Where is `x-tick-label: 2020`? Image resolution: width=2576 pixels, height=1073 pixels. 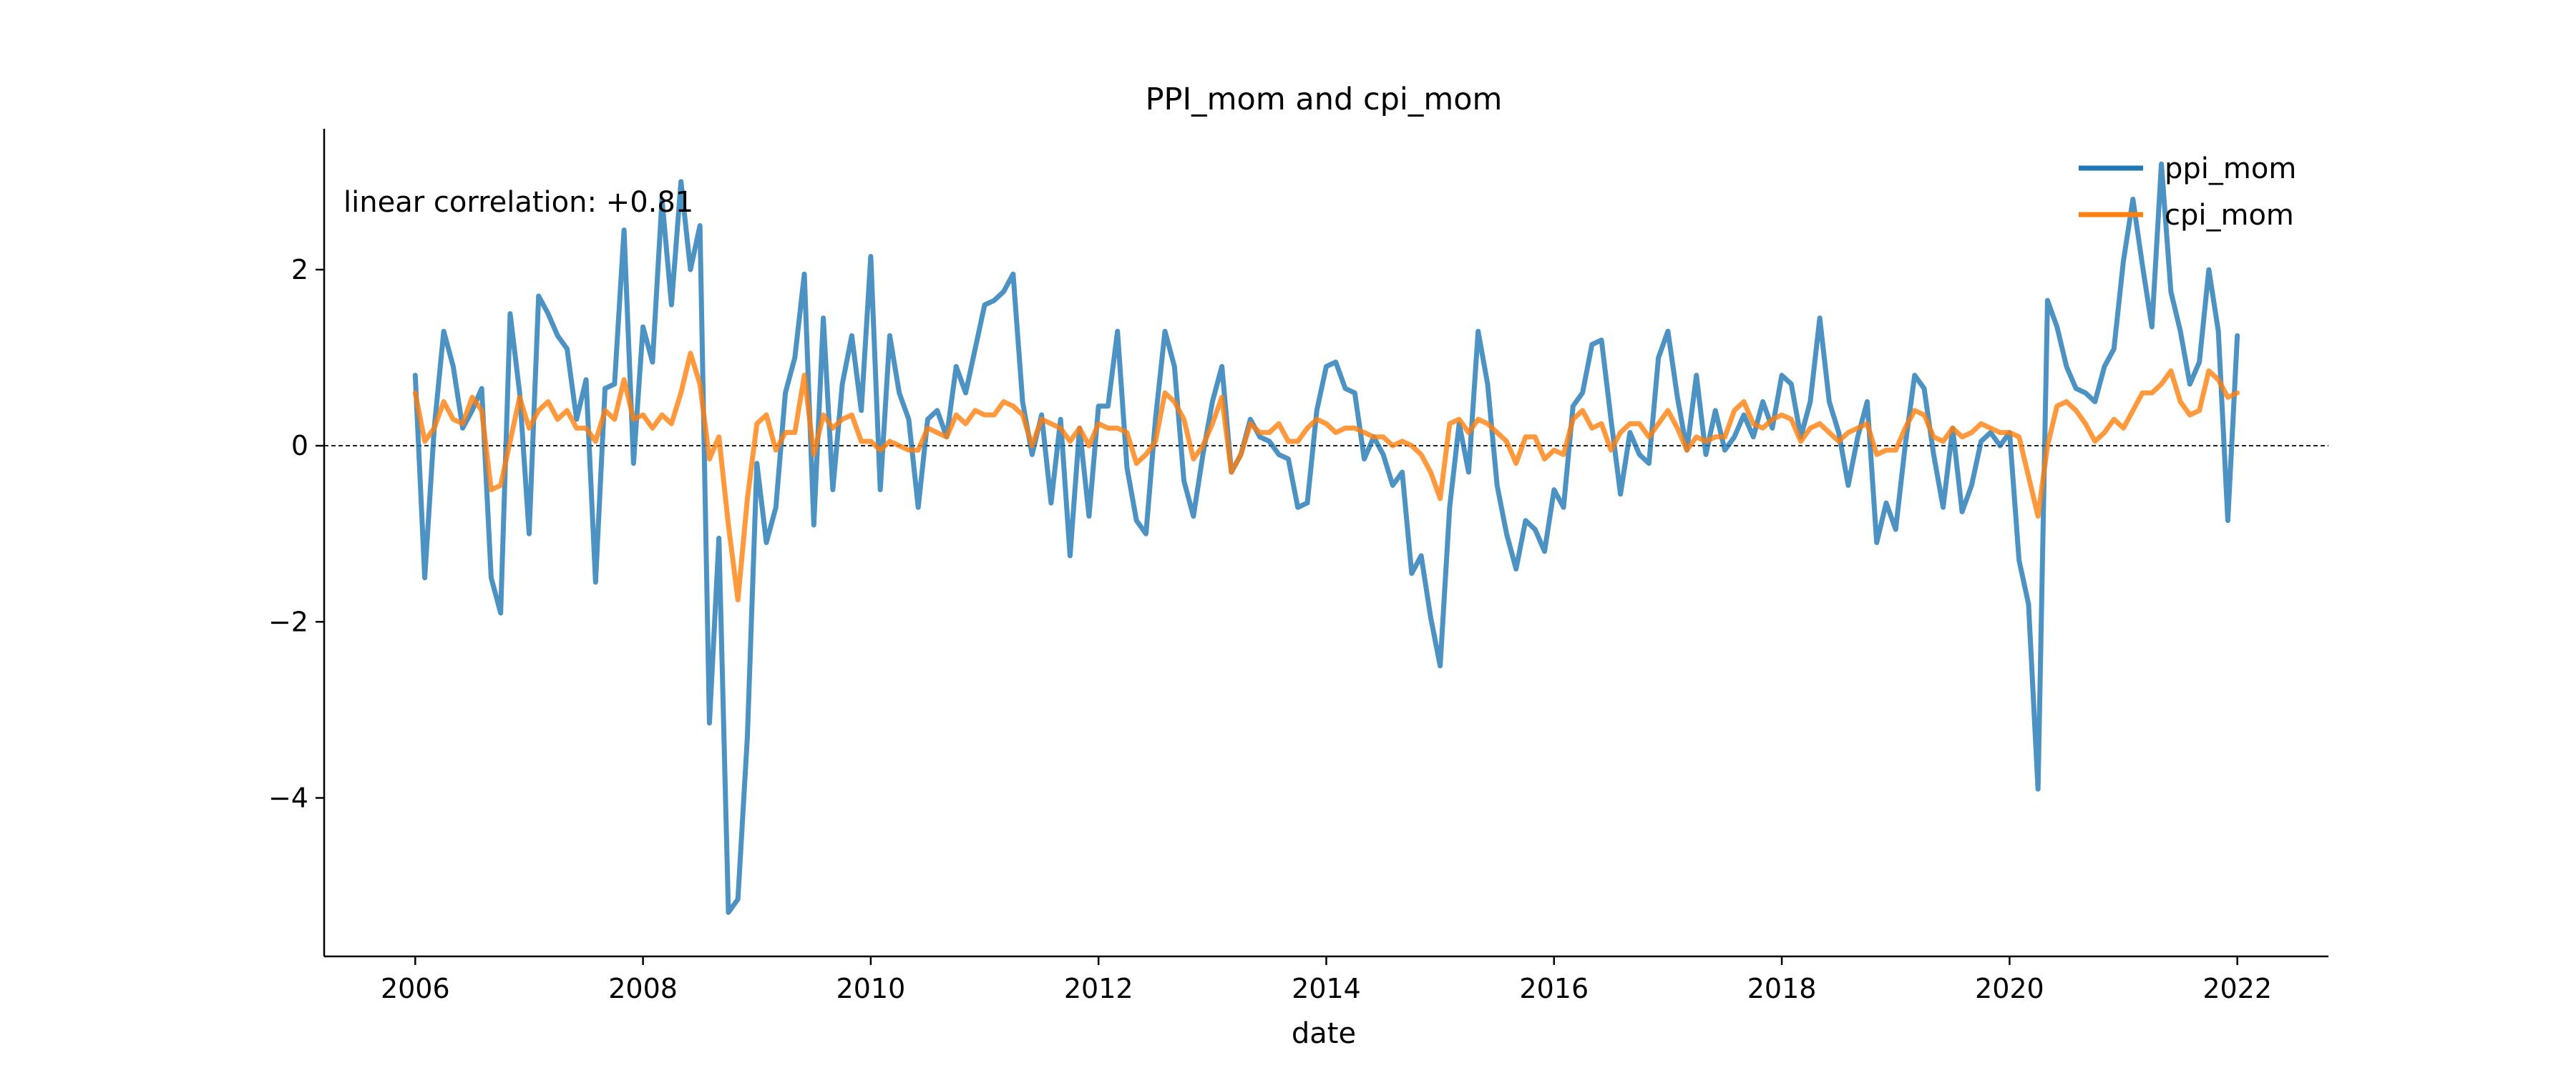 x-tick-label: 2020 is located at coordinates (2009, 989).